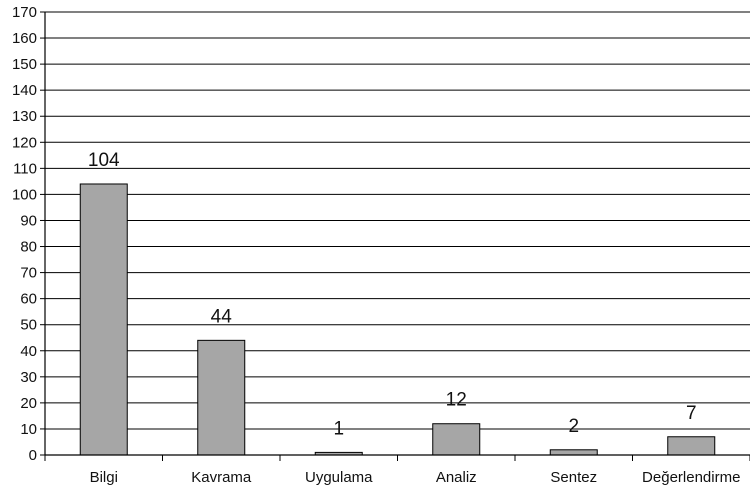  Describe the element at coordinates (573, 452) in the screenshot. I see `bar-sentez` at that location.